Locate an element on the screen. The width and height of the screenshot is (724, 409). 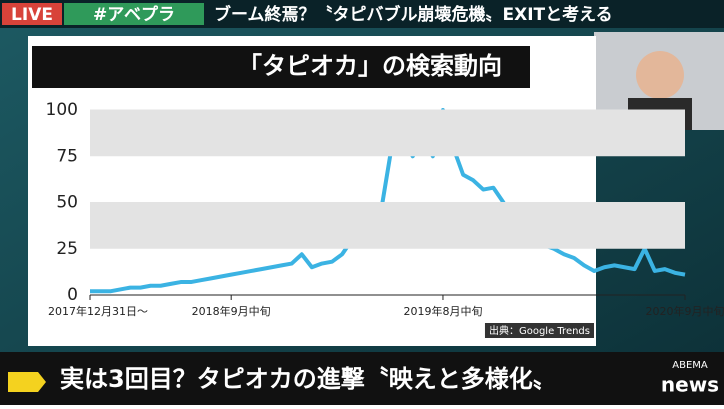
caption-text: 実は3回目？タピオカの進撃〝映えと多様化〟 is located at coordinates (308, 379).